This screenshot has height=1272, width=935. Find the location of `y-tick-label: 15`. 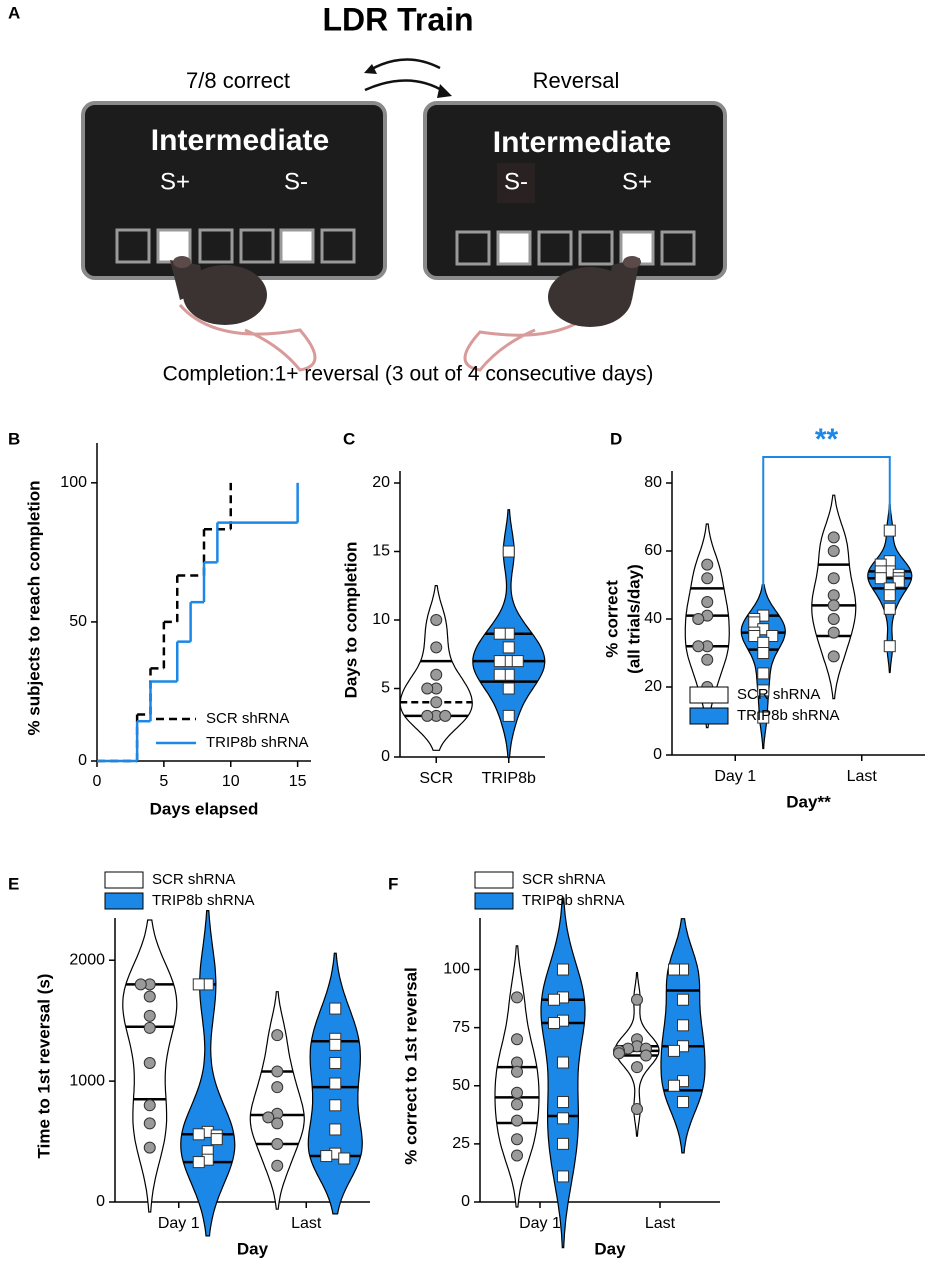

y-tick-label: 15 is located at coordinates (381, 551).